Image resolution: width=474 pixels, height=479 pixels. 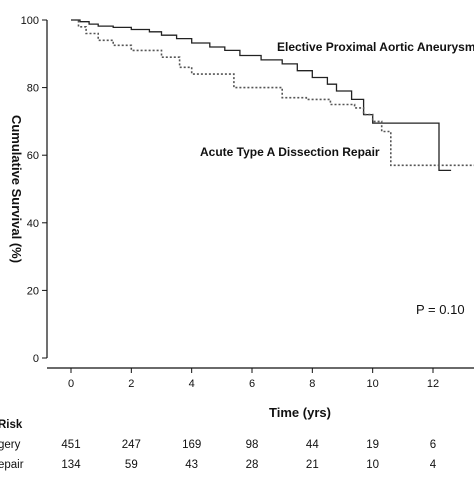 What do you see at coordinates (252, 384) in the screenshot?
I see `x-tick-label: 6` at bounding box center [252, 384].